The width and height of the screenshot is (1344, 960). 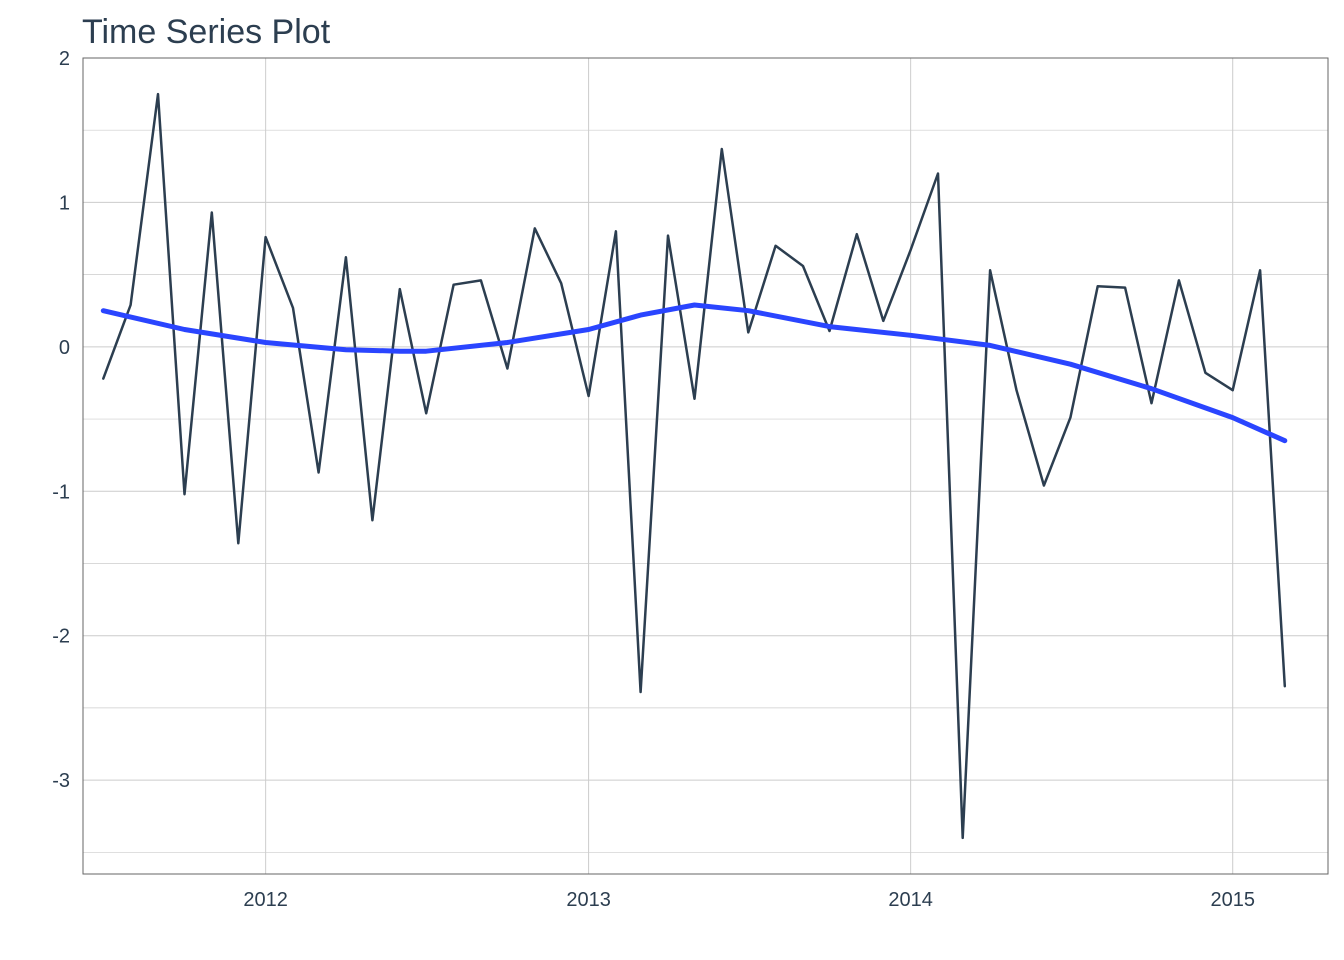 What do you see at coordinates (265, 900) in the screenshot?
I see `x-tick-label: 2012` at bounding box center [265, 900].